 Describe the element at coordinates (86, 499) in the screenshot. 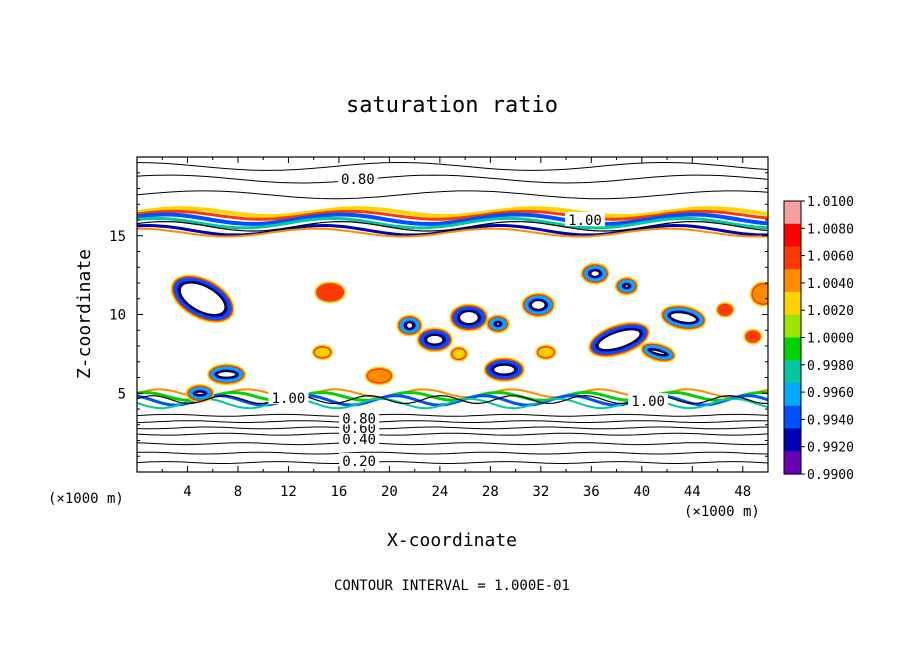

I see `x-unit-left: (×1000 m)` at that location.